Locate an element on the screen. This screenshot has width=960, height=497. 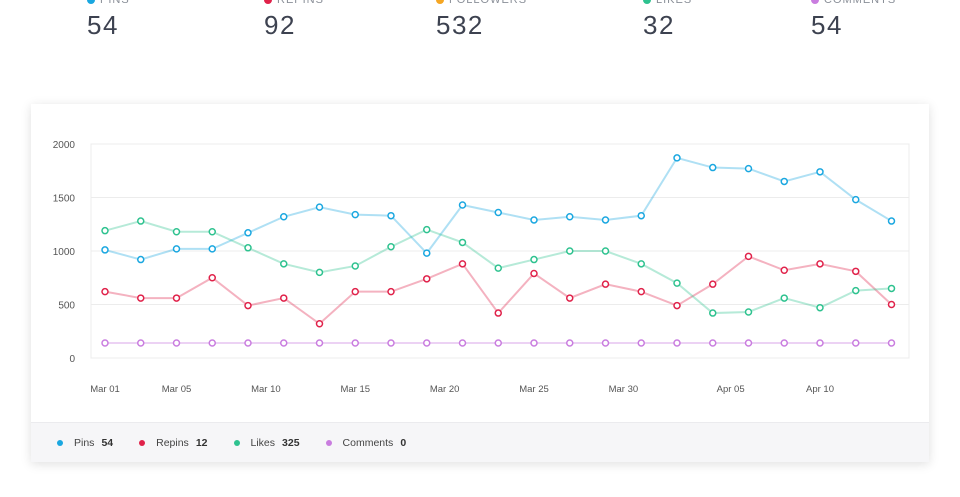
x-tick-label: Mar 30 is located at coordinates (624, 389).